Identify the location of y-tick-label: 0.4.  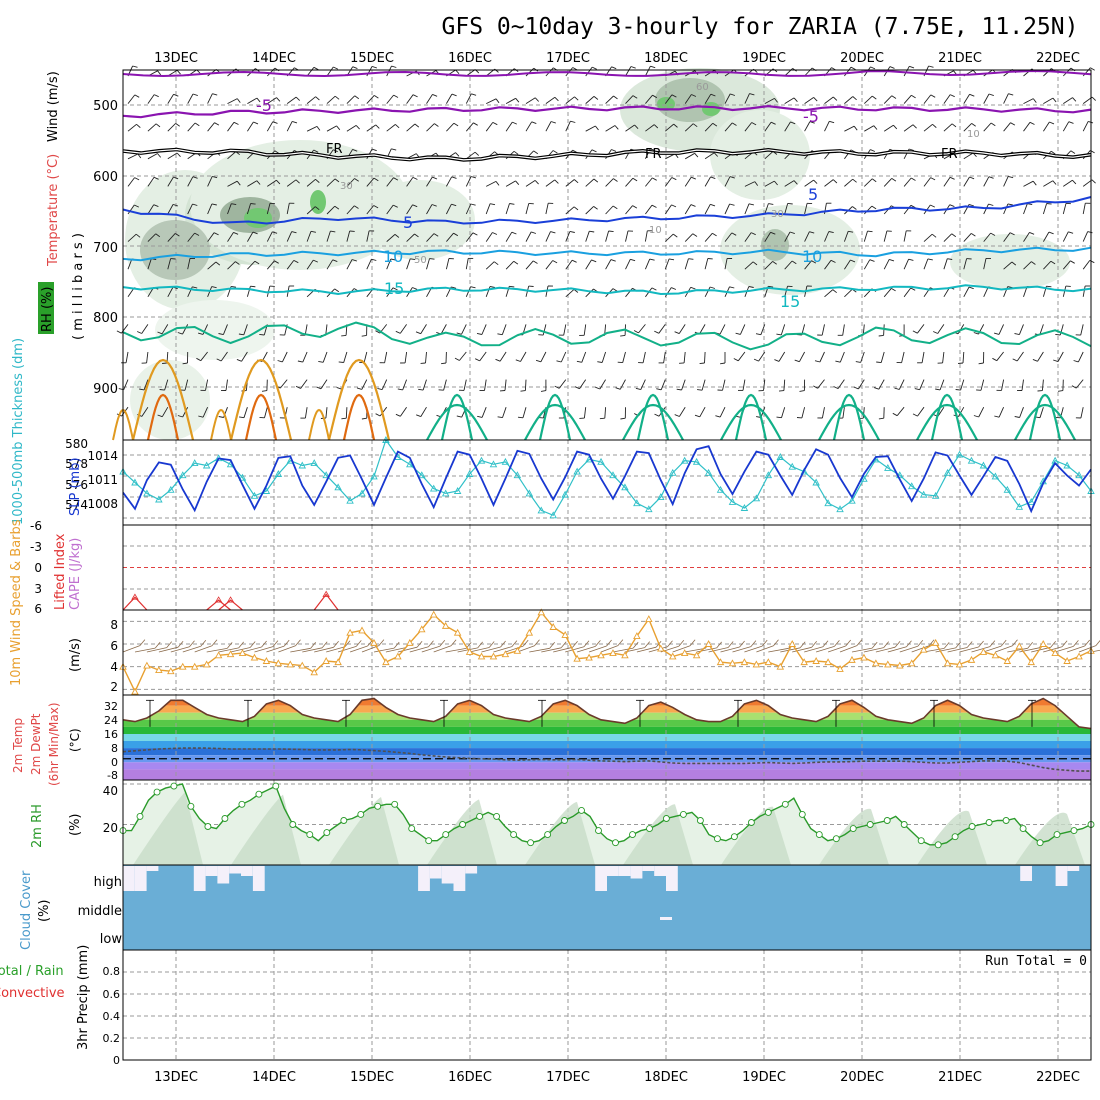
(112, 1016).